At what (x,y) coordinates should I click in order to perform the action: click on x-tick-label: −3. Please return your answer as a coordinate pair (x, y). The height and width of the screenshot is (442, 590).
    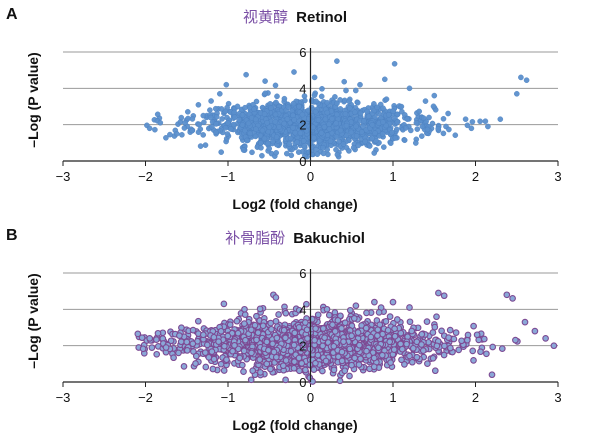
    Looking at the image, I should click on (63, 176).